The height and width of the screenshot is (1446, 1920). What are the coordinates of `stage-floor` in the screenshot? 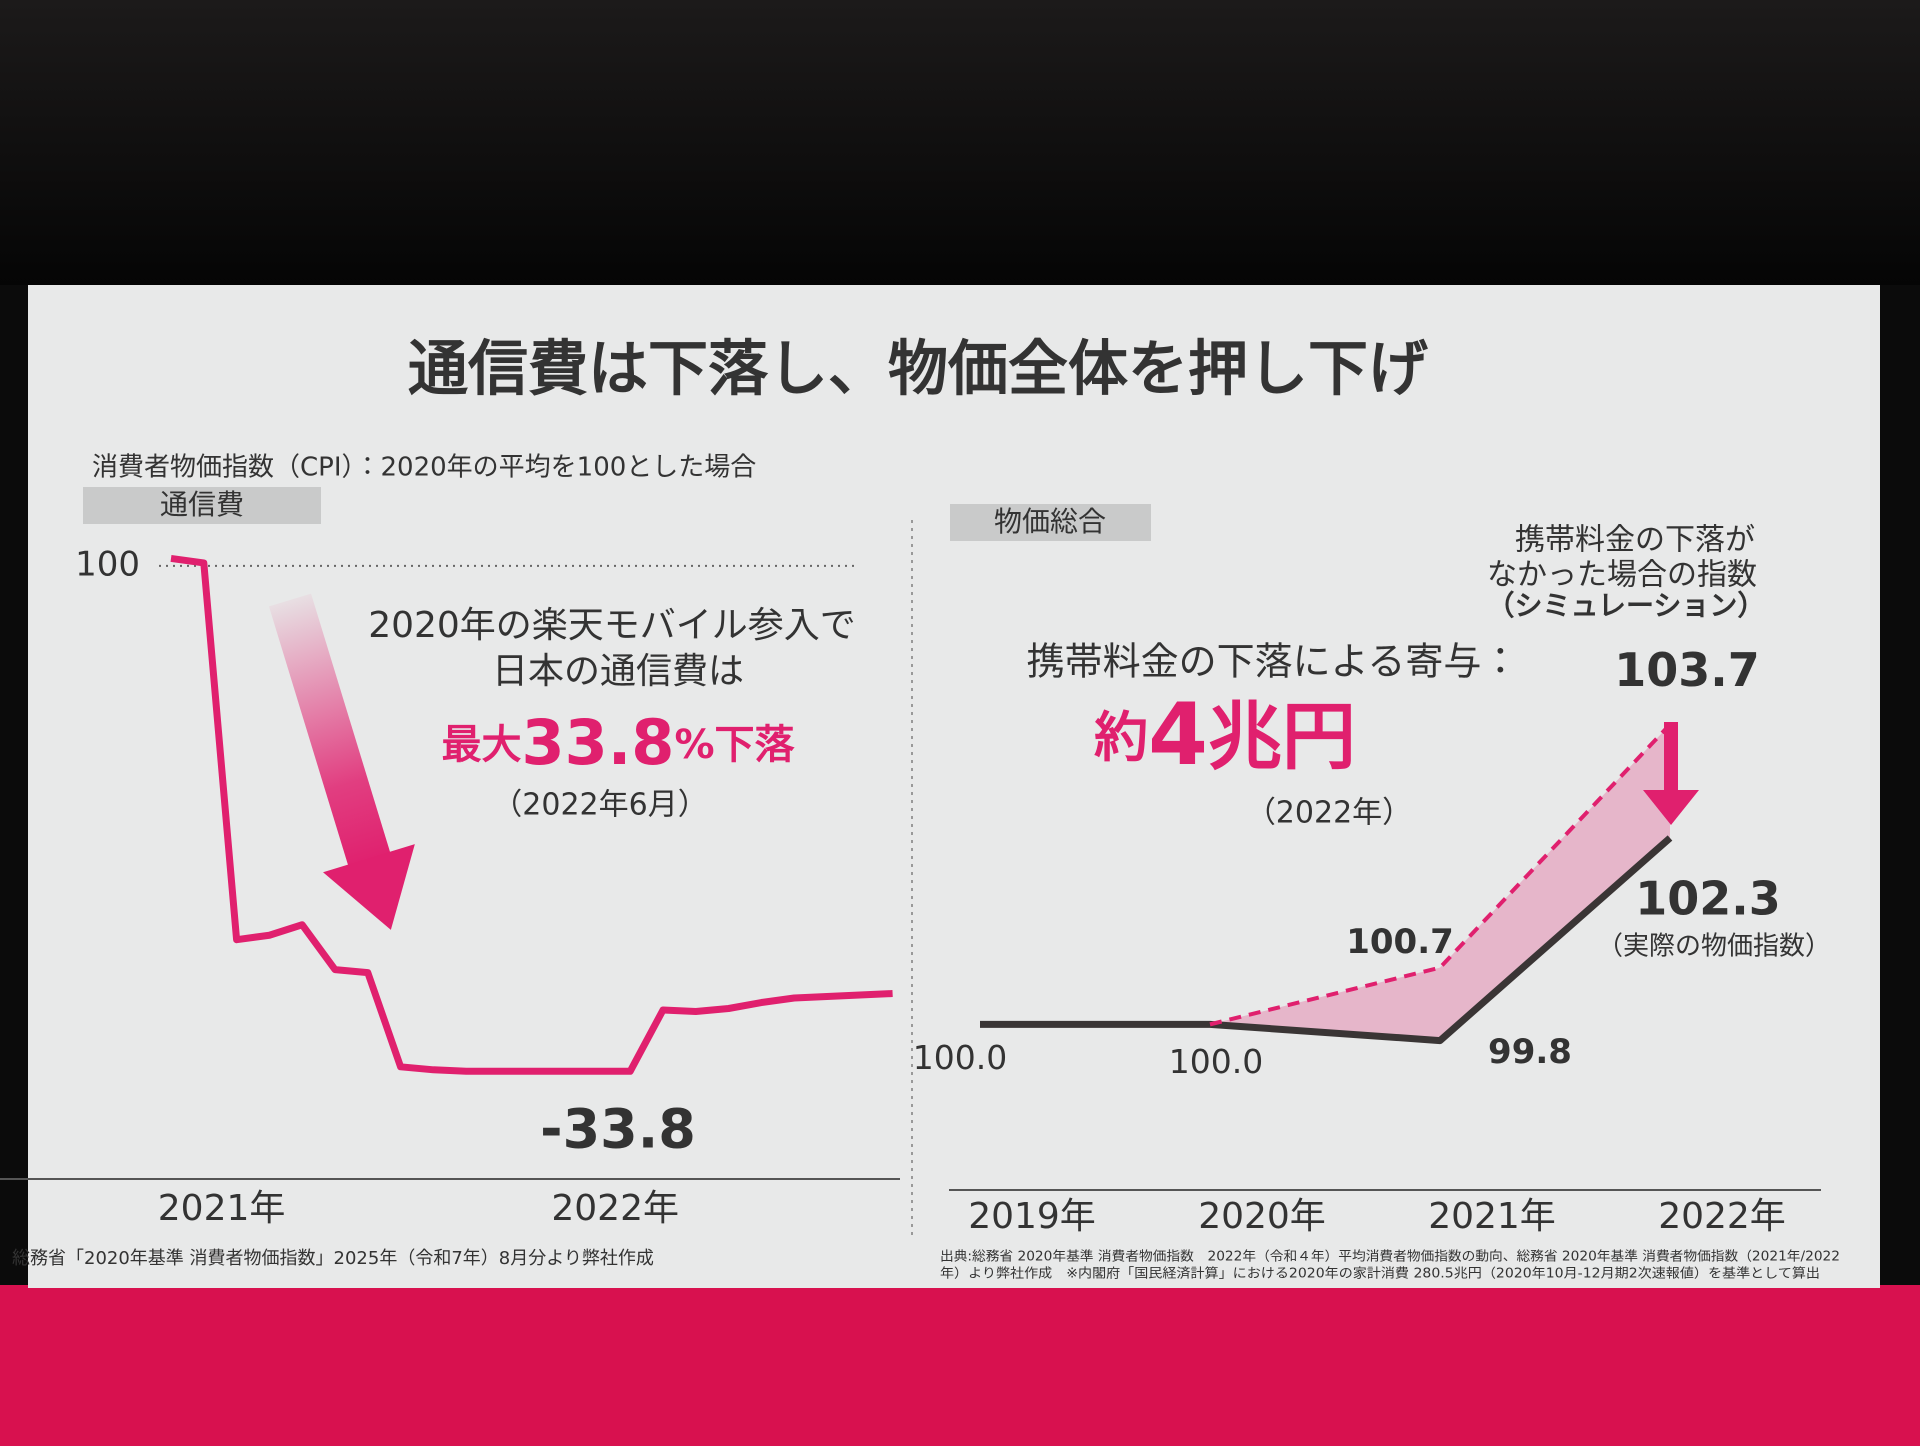 It's located at (960, 1365).